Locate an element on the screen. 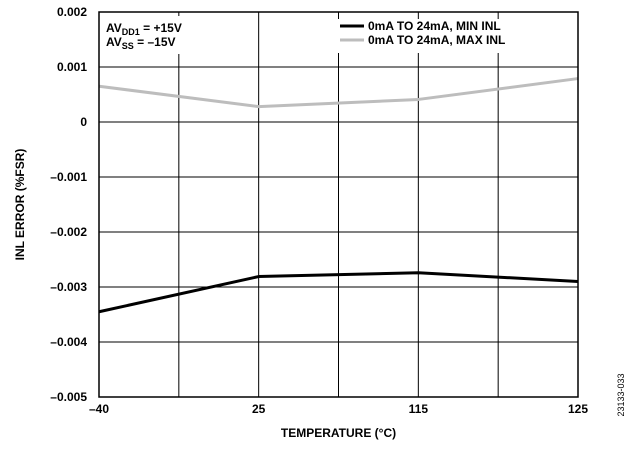 This screenshot has height=451, width=633. supply-voltage-label: AVDD1 = +15V is located at coordinates (144, 29).